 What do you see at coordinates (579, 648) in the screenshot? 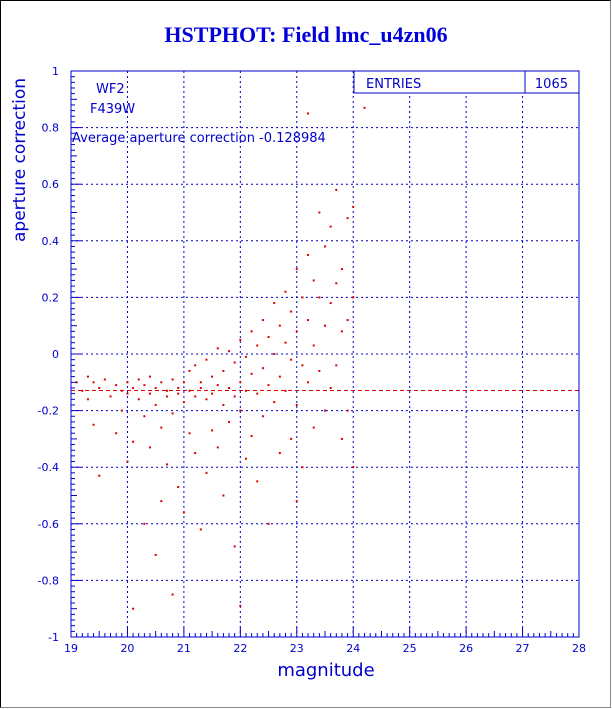
I see `x-tick-label: 28` at bounding box center [579, 648].